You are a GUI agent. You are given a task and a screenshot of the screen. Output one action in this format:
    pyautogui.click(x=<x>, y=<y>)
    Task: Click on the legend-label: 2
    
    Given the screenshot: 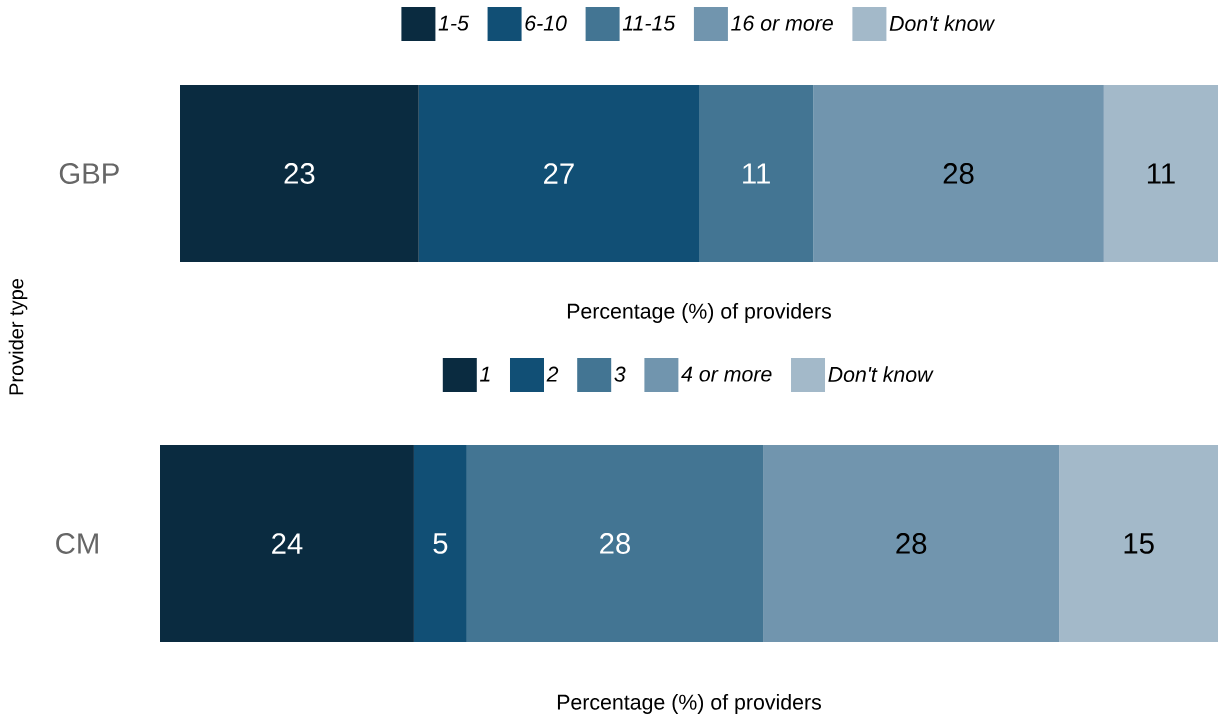 What is the action you would take?
    pyautogui.click(x=552, y=374)
    